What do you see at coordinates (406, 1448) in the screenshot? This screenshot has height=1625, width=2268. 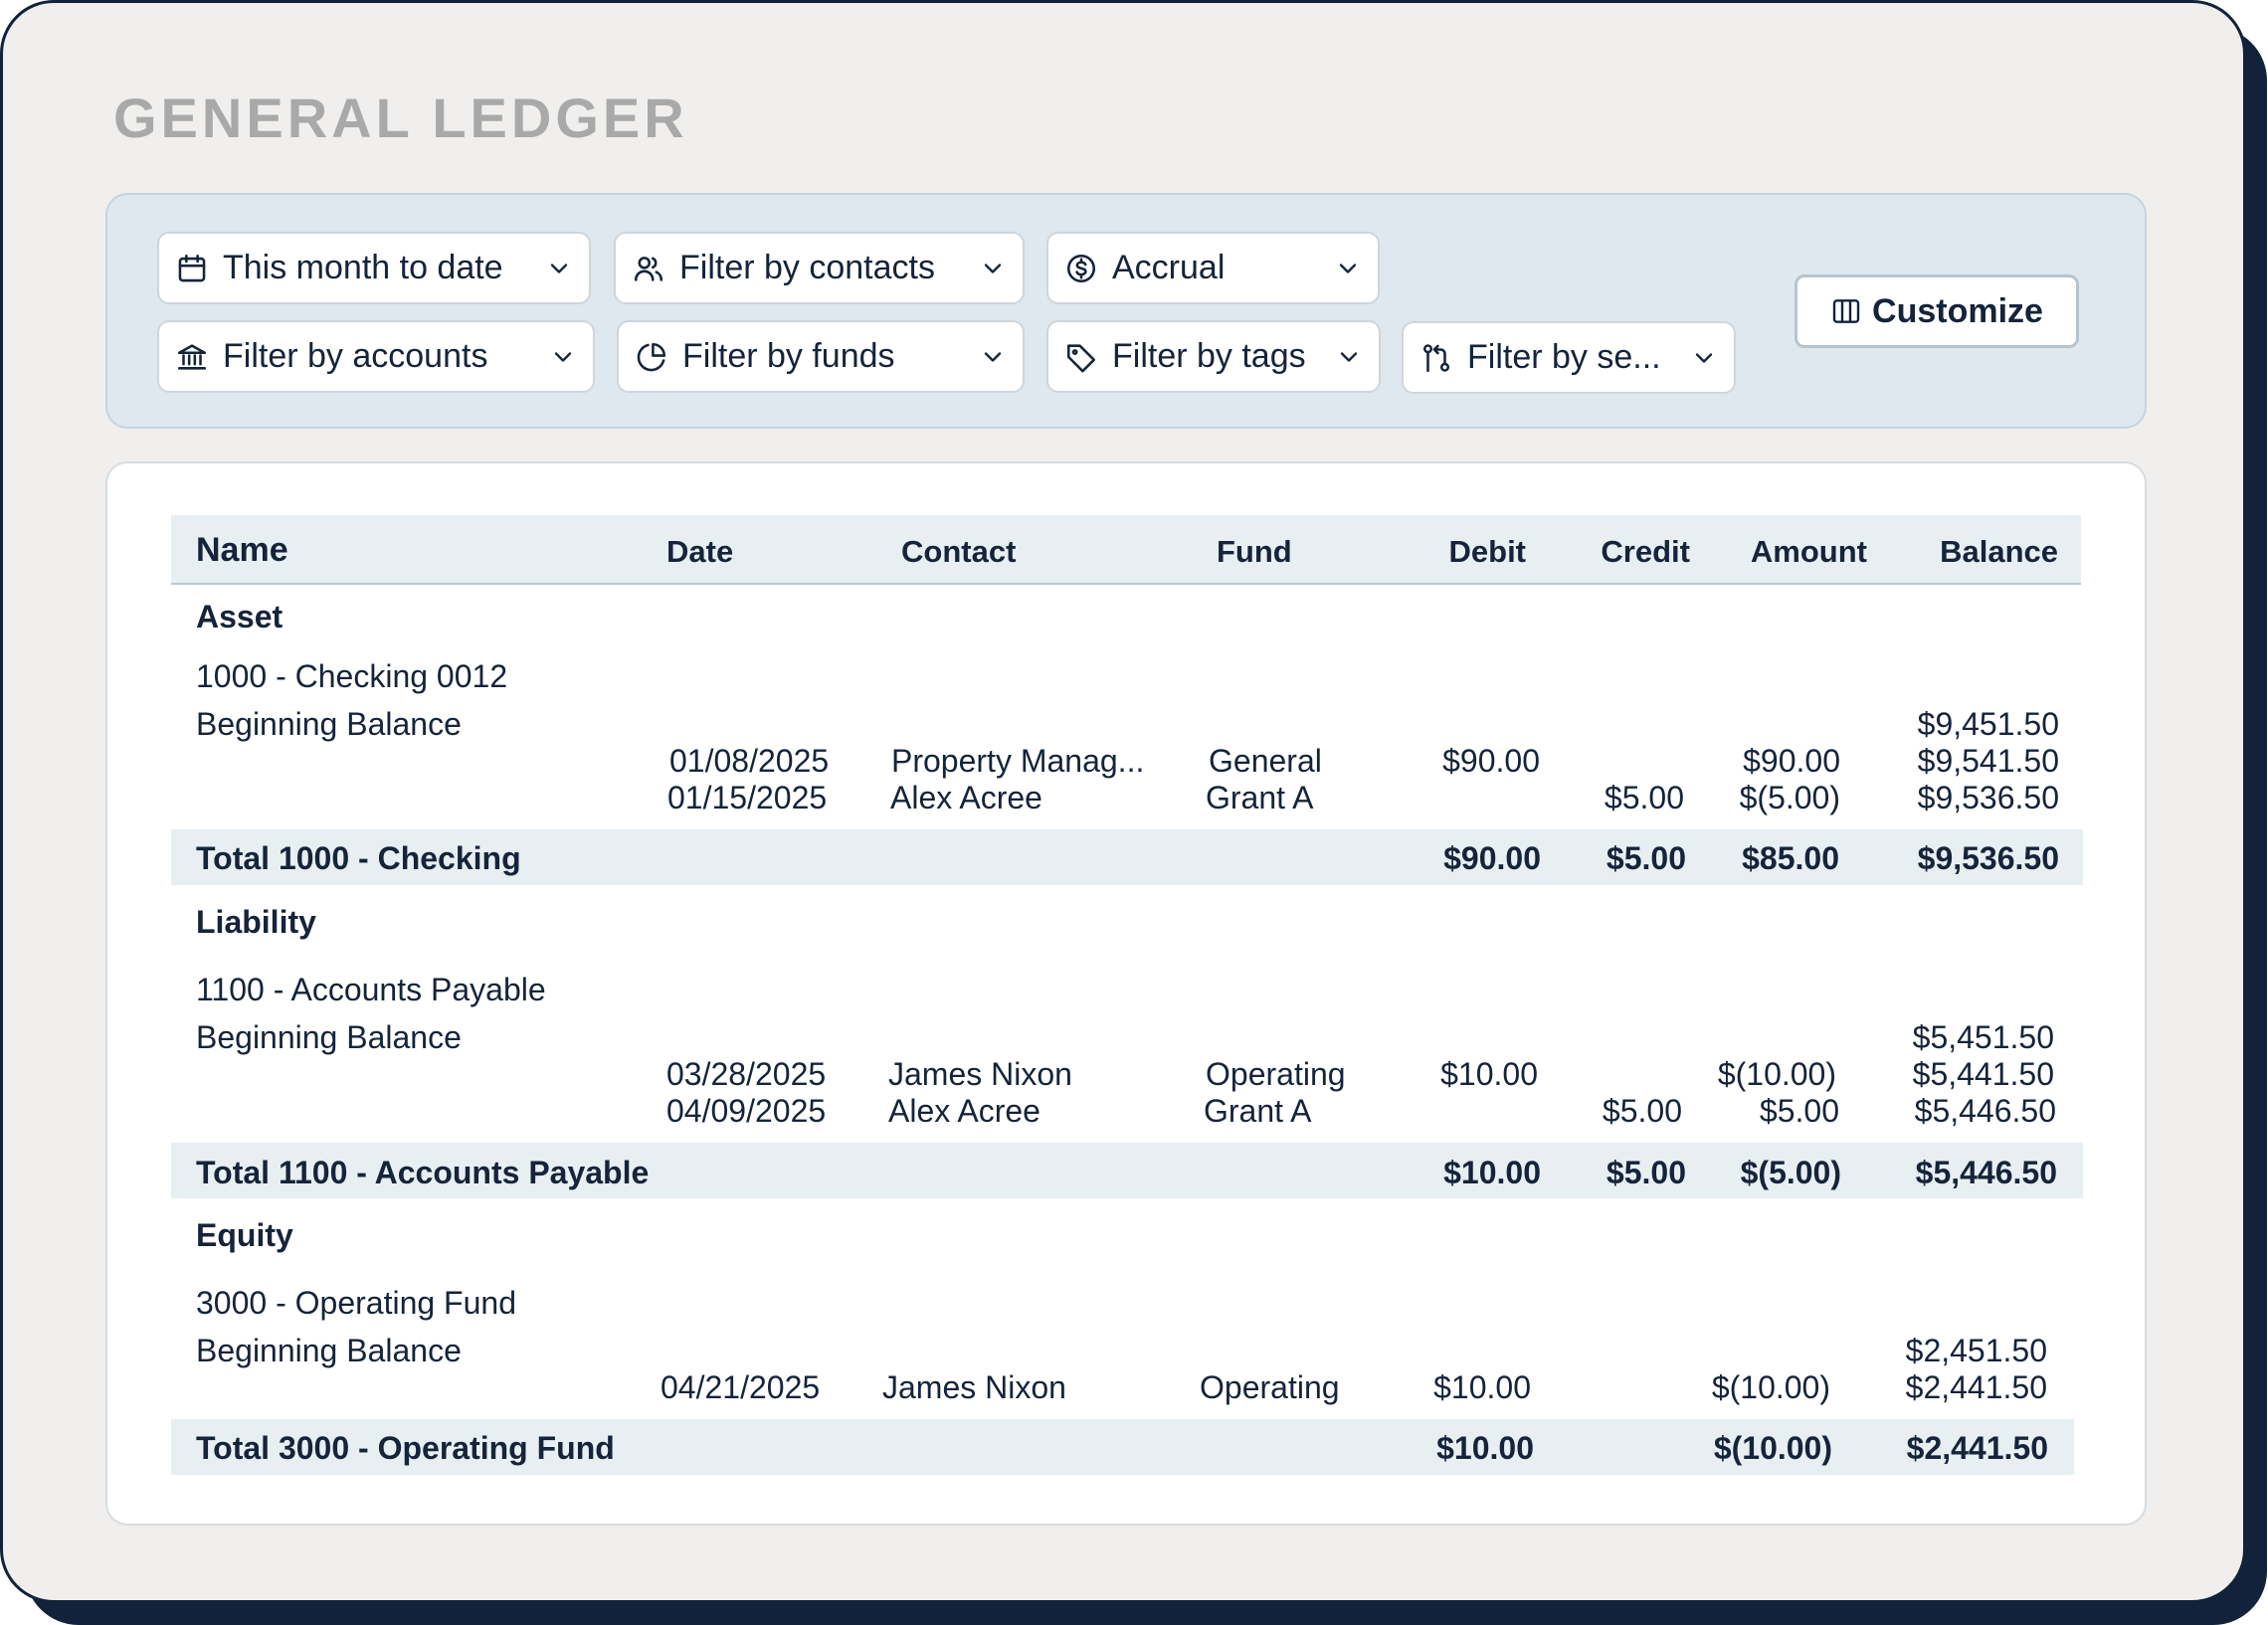 I see `total-label: Total 3000 - Operating Fund` at bounding box center [406, 1448].